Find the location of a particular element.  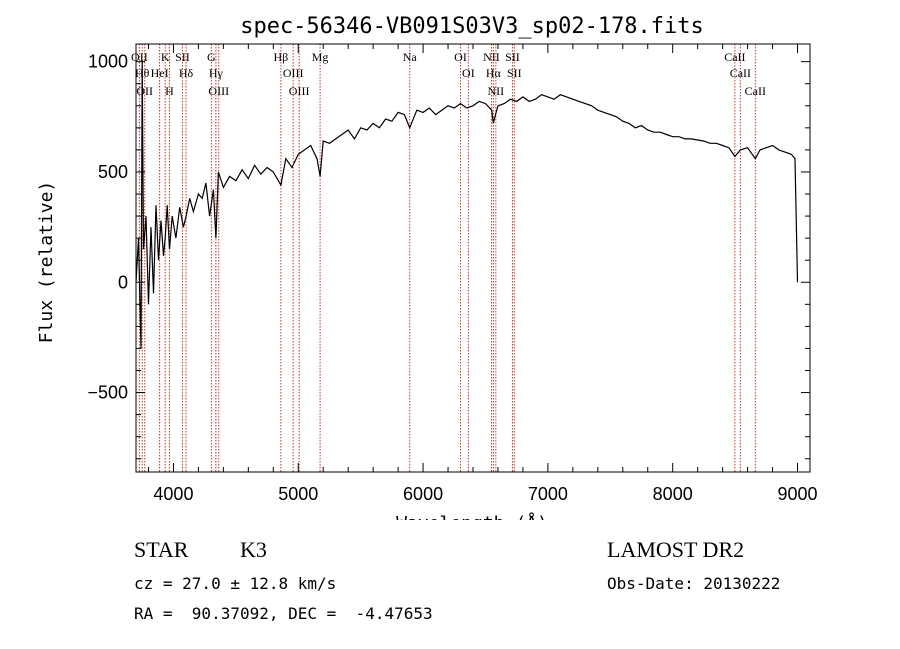

y-tick-label: 1000 is located at coordinates (108, 62).